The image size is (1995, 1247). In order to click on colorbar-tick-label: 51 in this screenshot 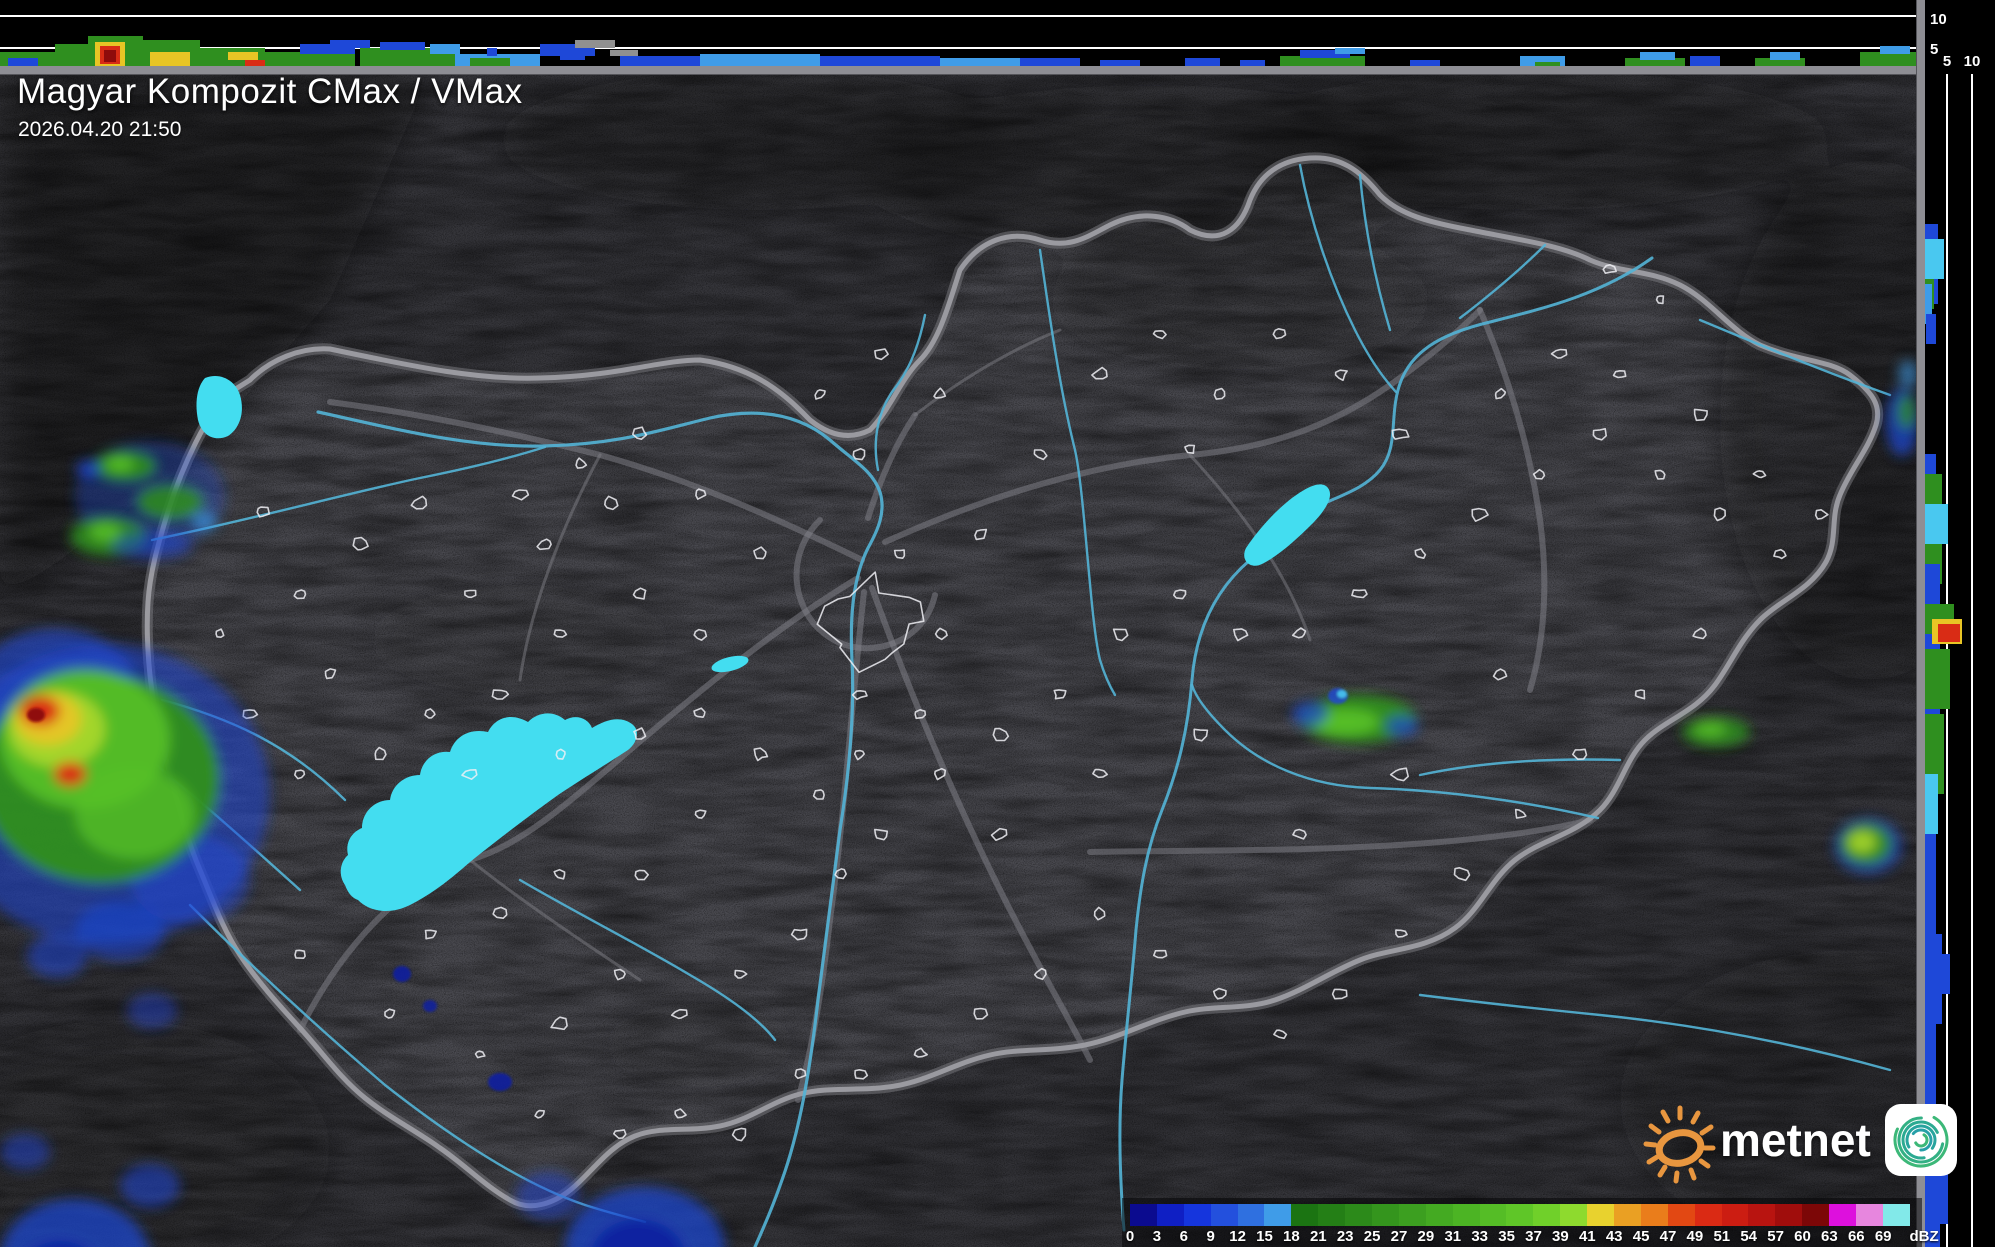, I will do `click(1722, 1236)`.